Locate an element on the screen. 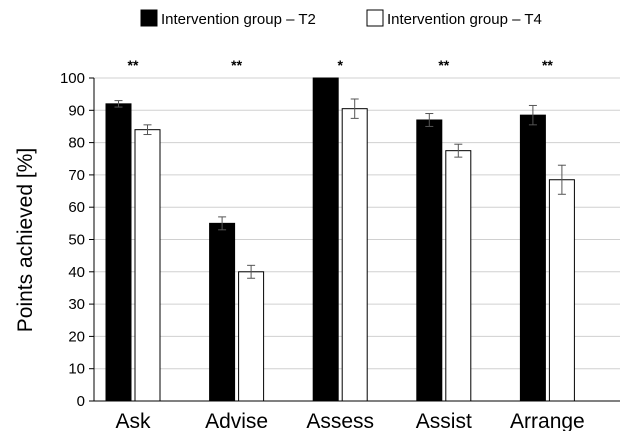 Image resolution: width=620 pixels, height=431 pixels. legend-item: Intervention group – T2 is located at coordinates (228, 18).